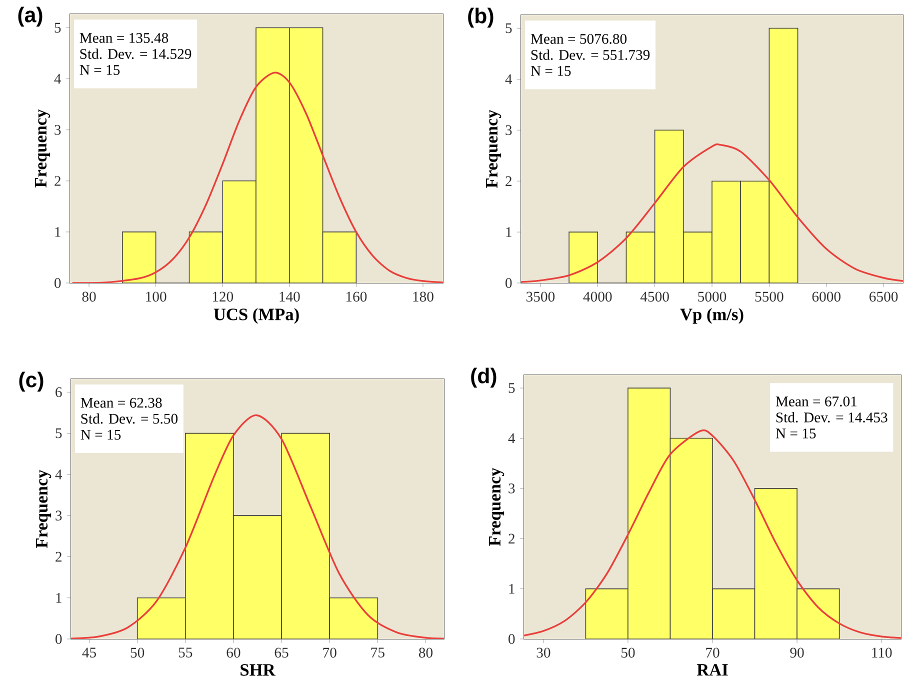 This screenshot has height=693, width=907. I want to click on x-tick-label: 5500, so click(769, 297).